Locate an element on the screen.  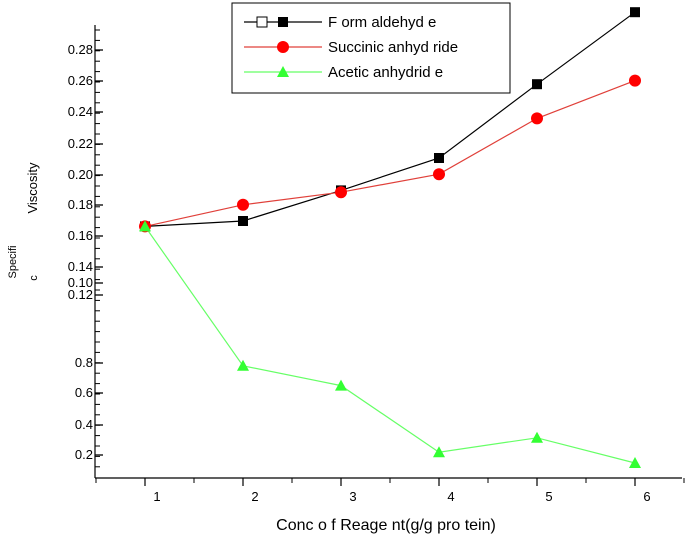
y-tick-label: 0.20 is located at coordinates (80, 174).